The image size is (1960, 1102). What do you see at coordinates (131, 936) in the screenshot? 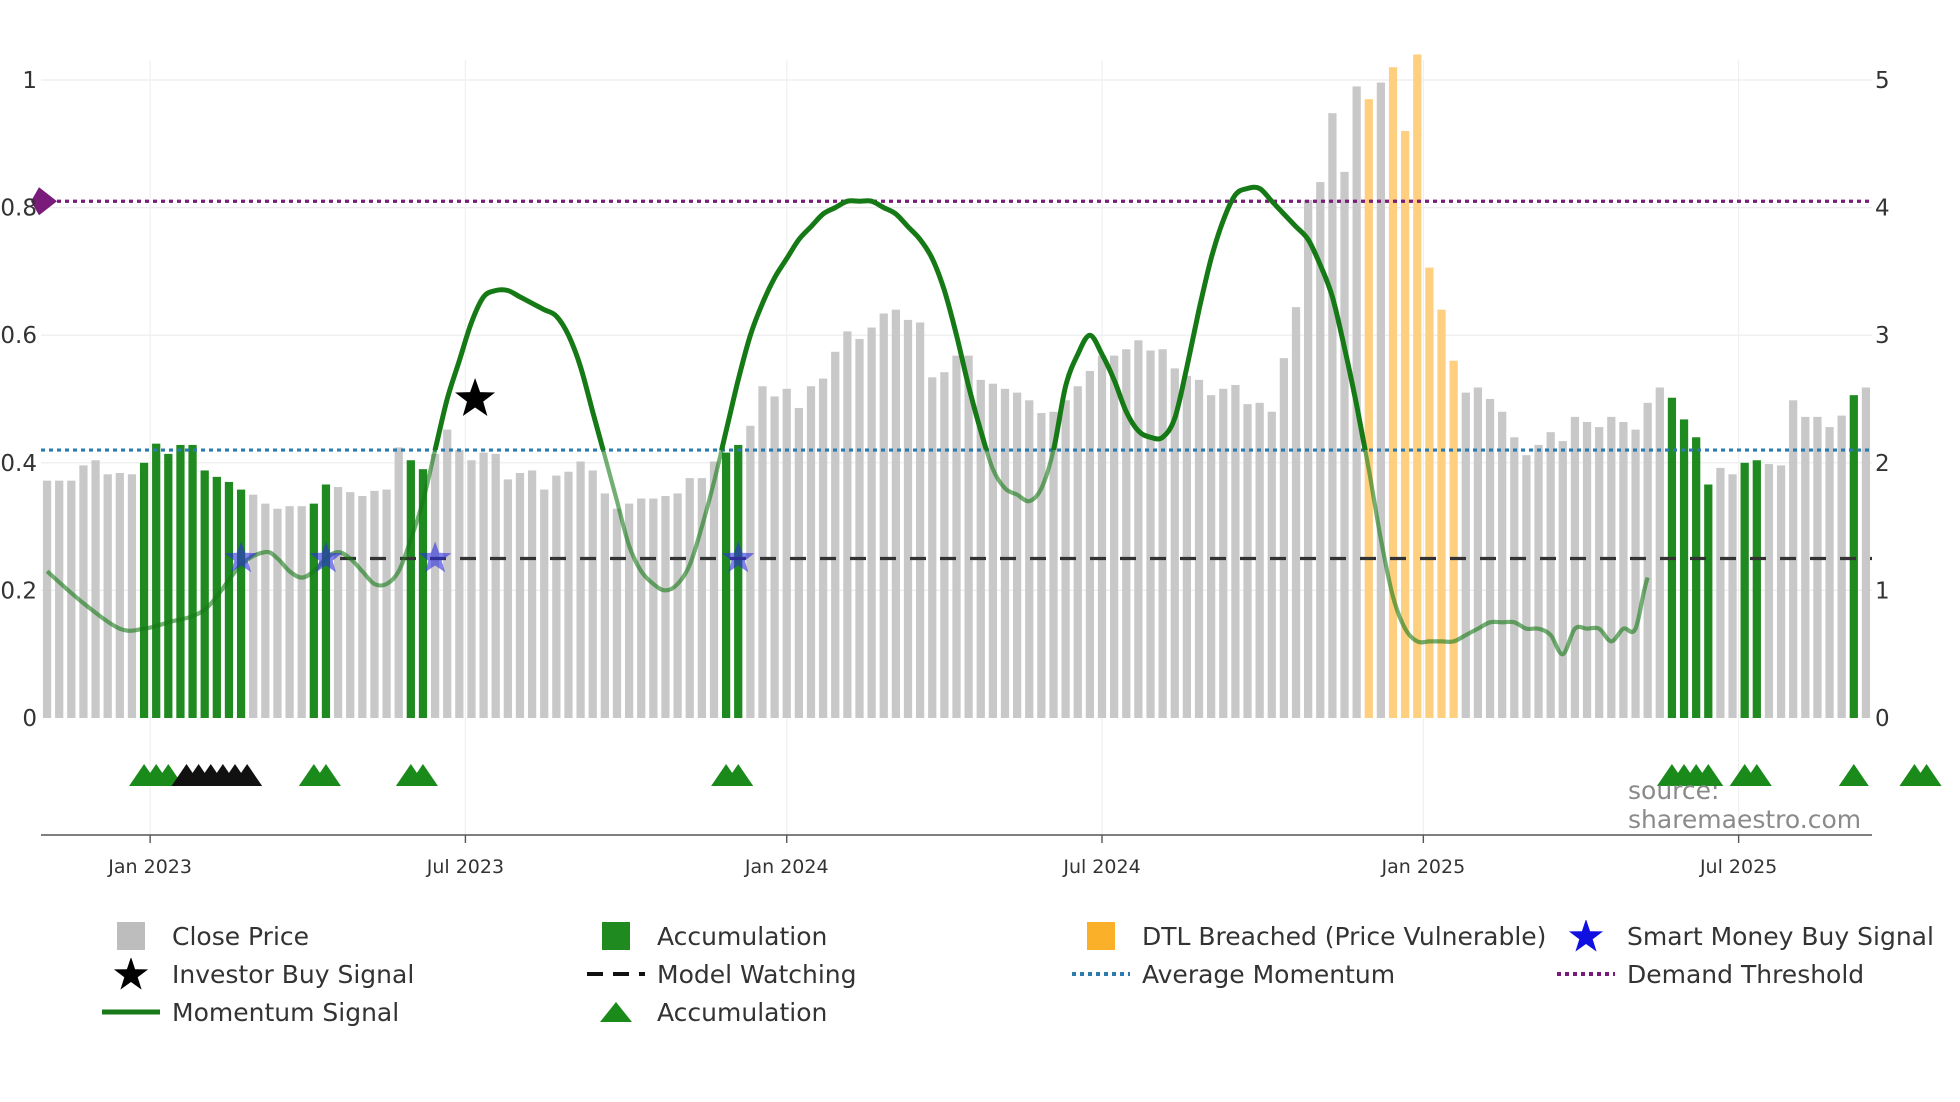
I see `legend-square-icon` at bounding box center [131, 936].